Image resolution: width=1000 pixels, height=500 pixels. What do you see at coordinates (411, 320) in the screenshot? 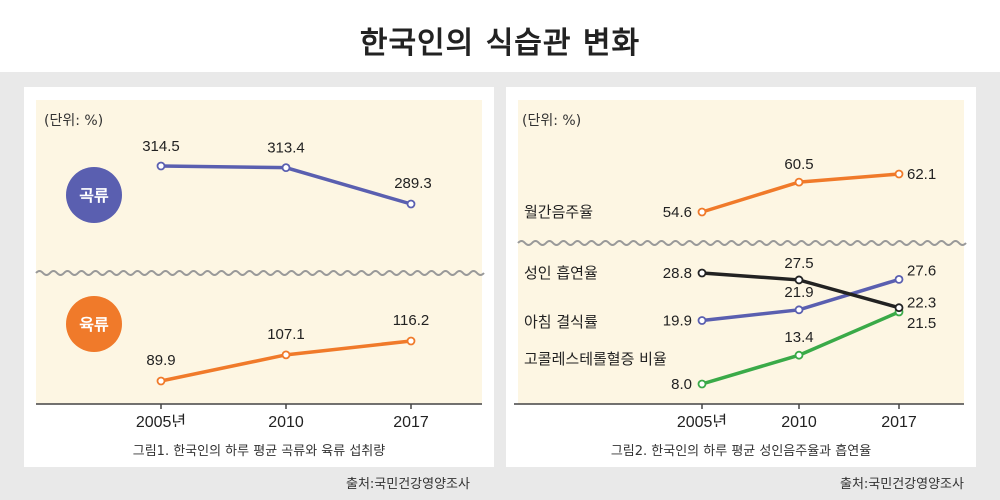
I see `chart1-series-meat-label-2: 116.2` at bounding box center [411, 320].